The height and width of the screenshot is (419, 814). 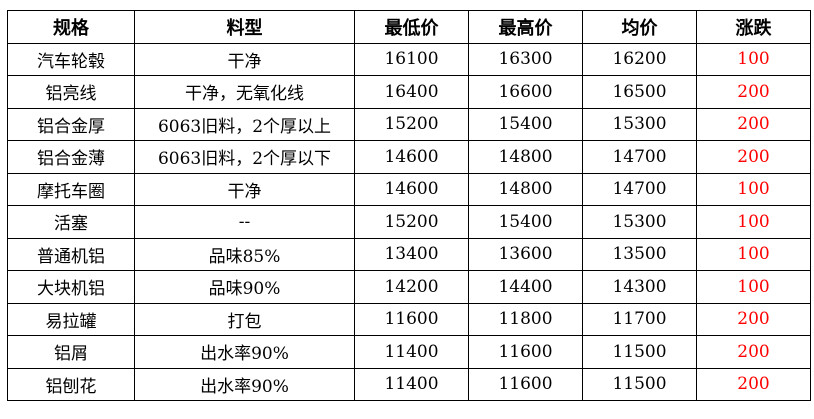 I want to click on table-row: 大块机铝 品味90% 14200 14400 14300 100, so click(x=409, y=287).